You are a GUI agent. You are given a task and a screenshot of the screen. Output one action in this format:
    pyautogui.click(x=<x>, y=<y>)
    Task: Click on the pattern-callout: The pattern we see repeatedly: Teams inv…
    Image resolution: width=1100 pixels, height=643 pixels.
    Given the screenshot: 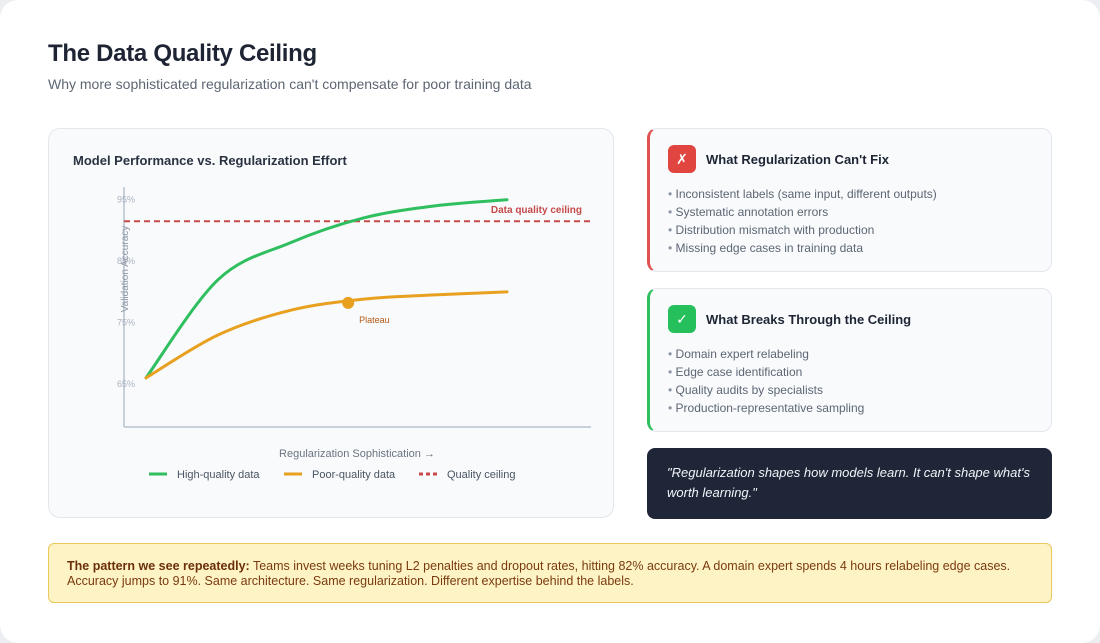 What is the action you would take?
    pyautogui.click(x=550, y=573)
    